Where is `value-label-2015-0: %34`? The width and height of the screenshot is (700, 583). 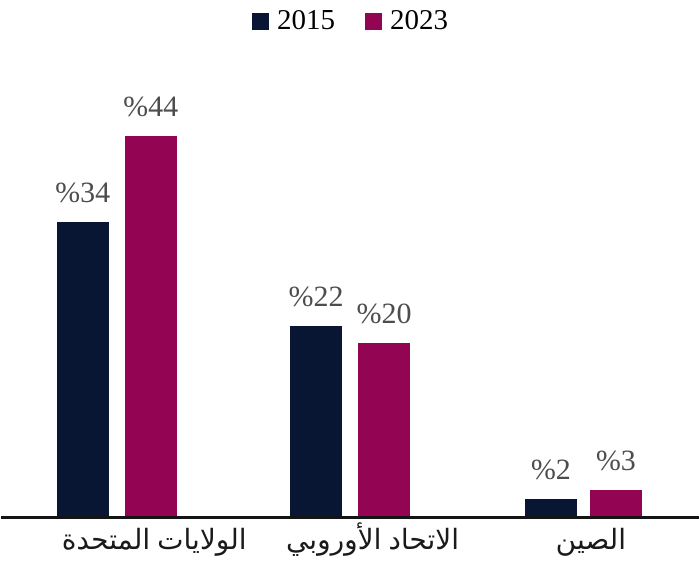
value-label-2015-0: %34 is located at coordinates (83, 192).